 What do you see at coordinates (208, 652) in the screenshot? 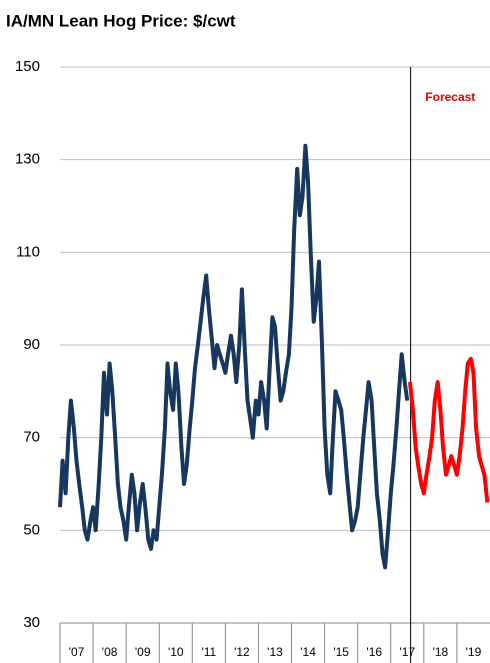
I see `x-tick-label: '11` at bounding box center [208, 652].